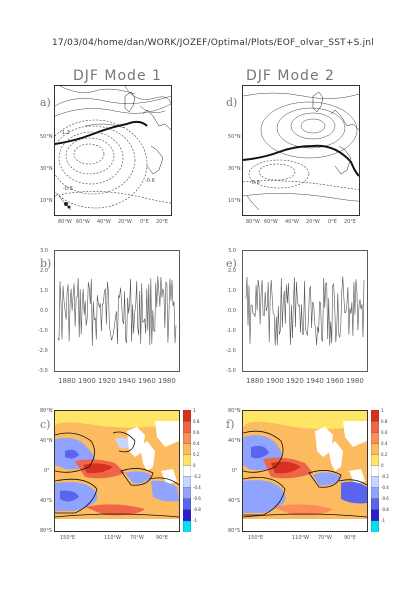 The width and height of the screenshot is (416, 589). I want to click on panel-label-d: d), so click(232, 102).